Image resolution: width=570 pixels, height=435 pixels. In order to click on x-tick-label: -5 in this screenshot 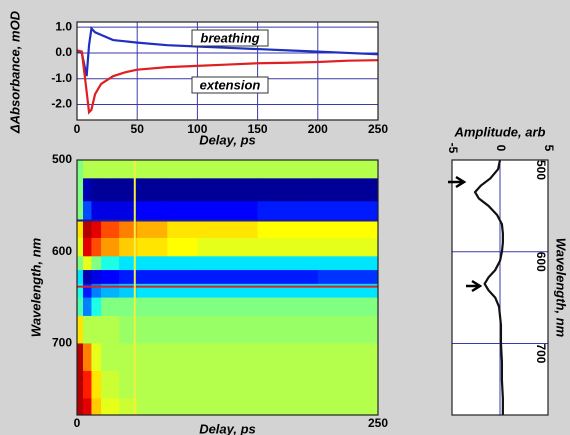, I will do `click(453, 148)`.